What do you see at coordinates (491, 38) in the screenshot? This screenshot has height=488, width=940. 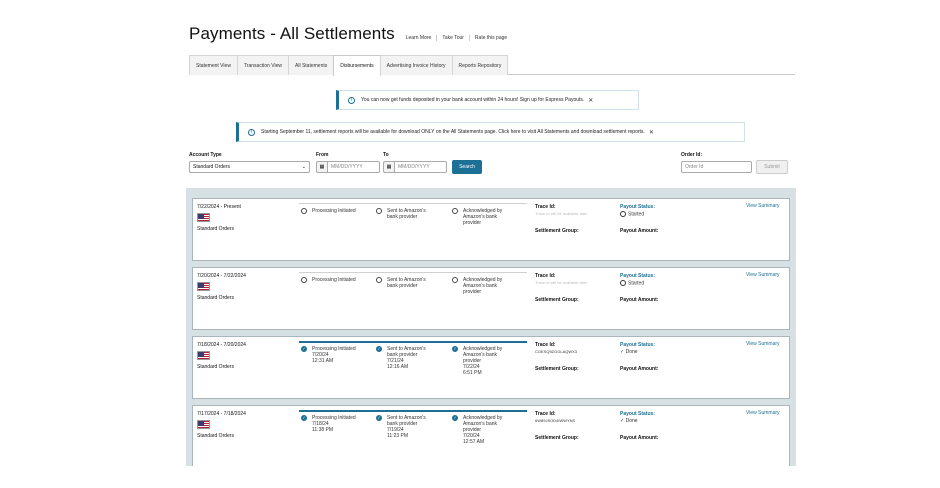 I see `rate-page-link: Rate this page` at bounding box center [491, 38].